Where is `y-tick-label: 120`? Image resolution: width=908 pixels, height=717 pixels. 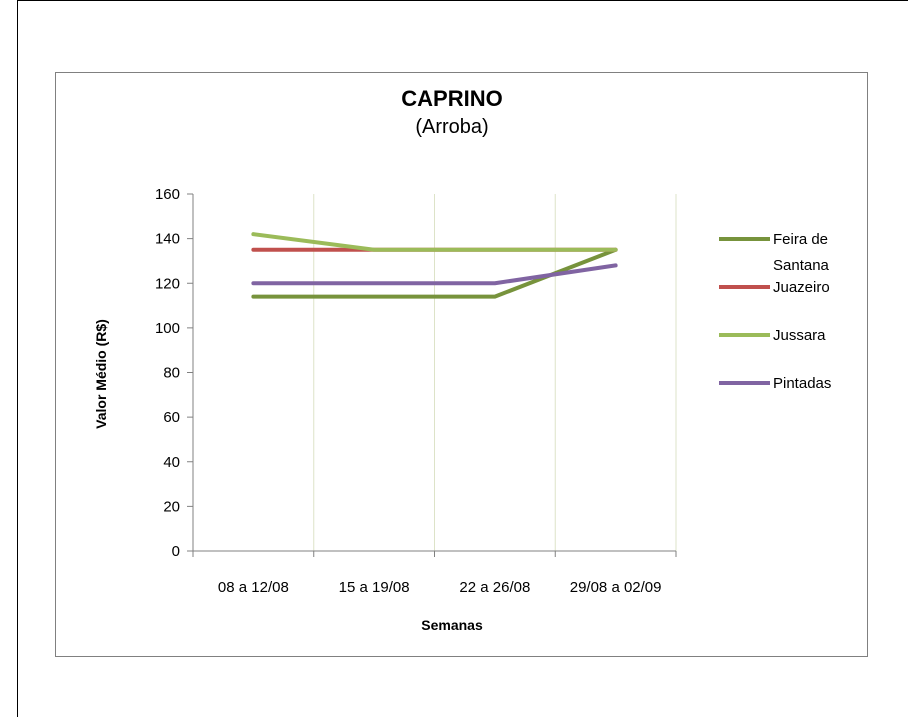
y-tick-label: 120 is located at coordinates (167, 283).